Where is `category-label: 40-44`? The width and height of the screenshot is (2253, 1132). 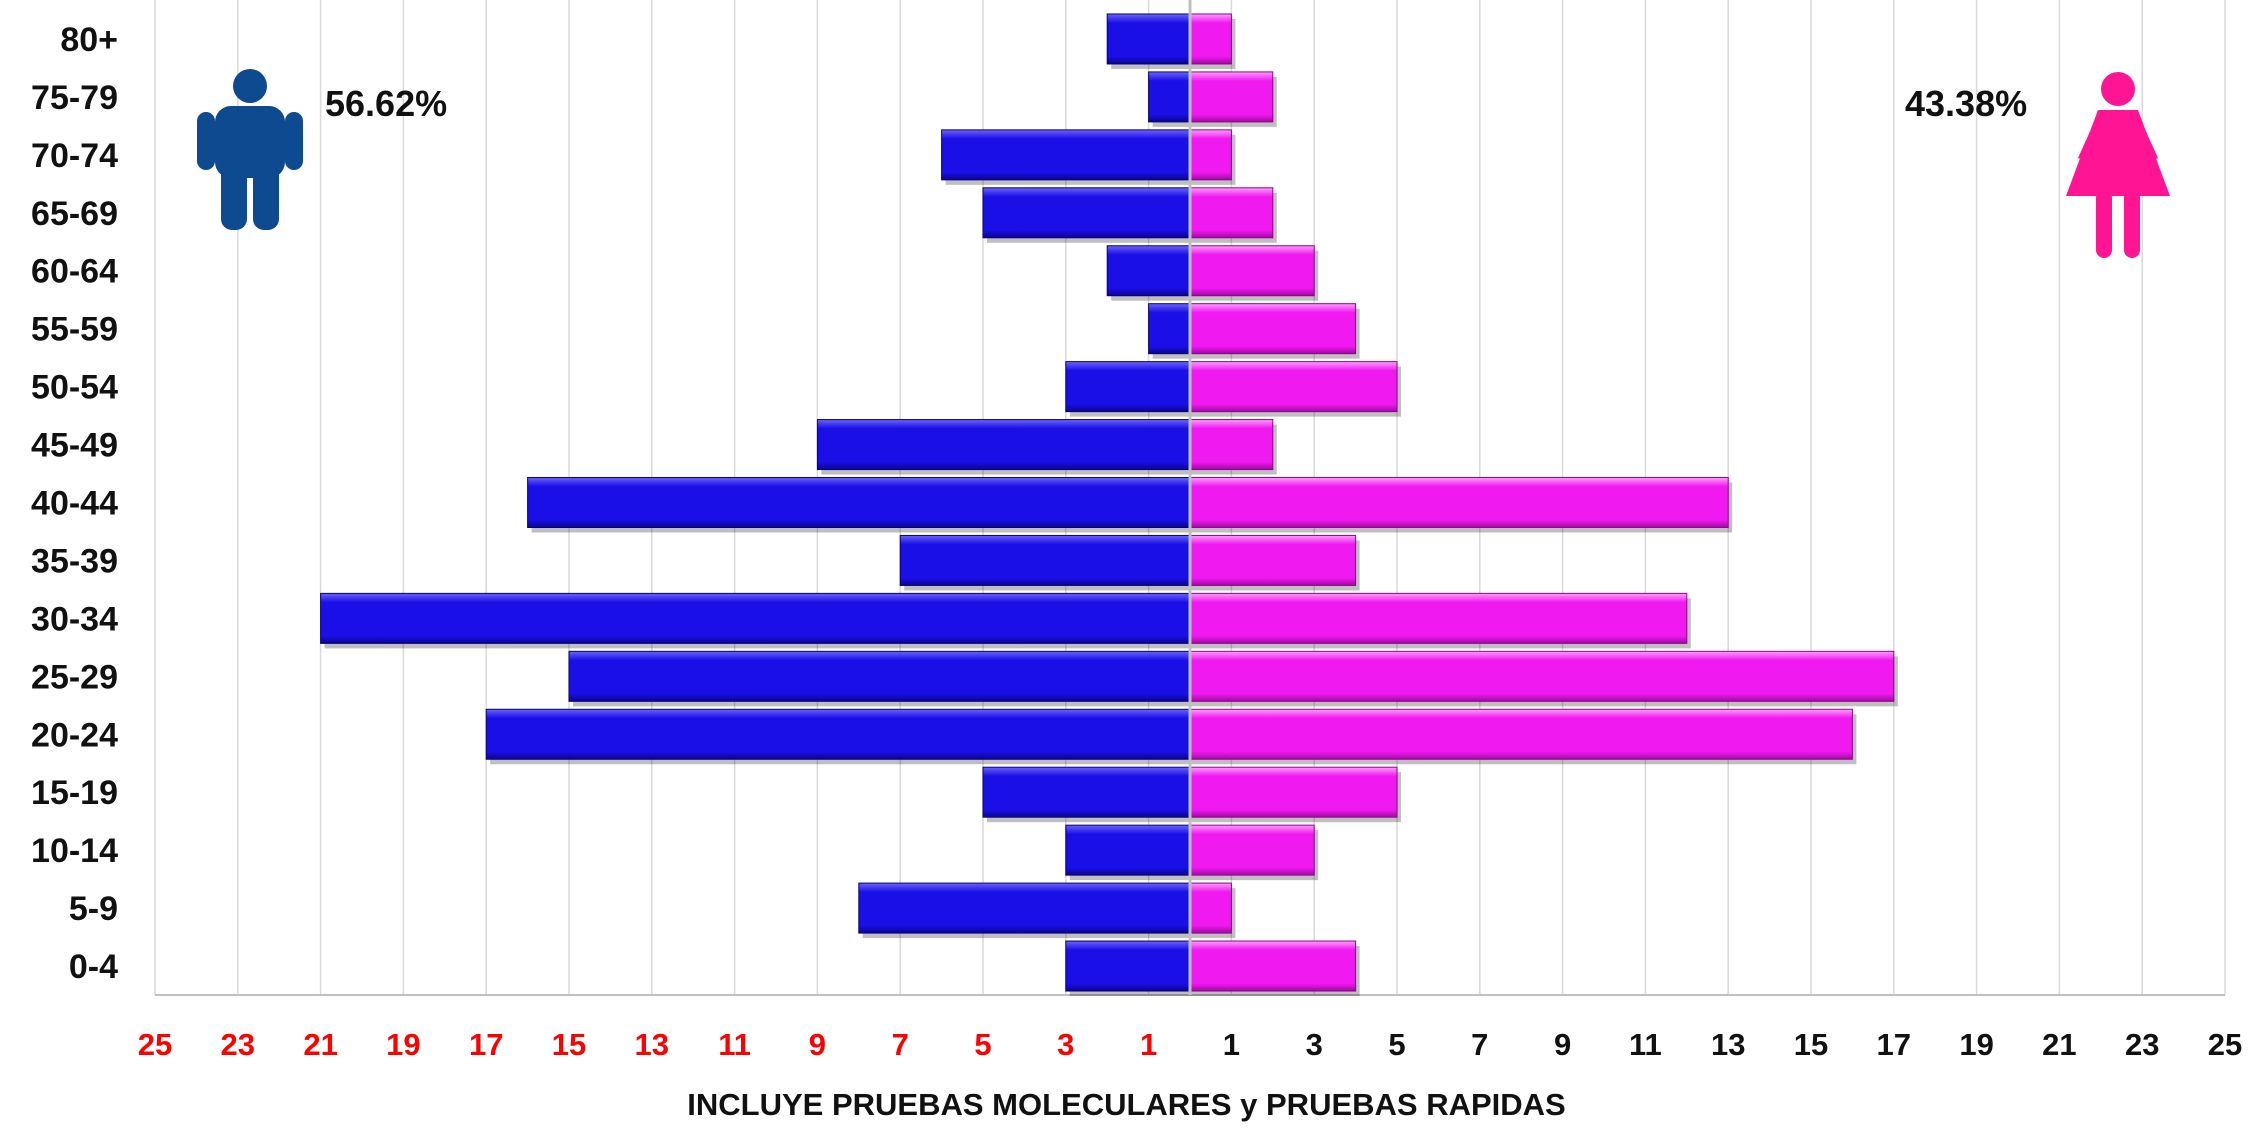
category-label: 40-44 is located at coordinates (74, 504).